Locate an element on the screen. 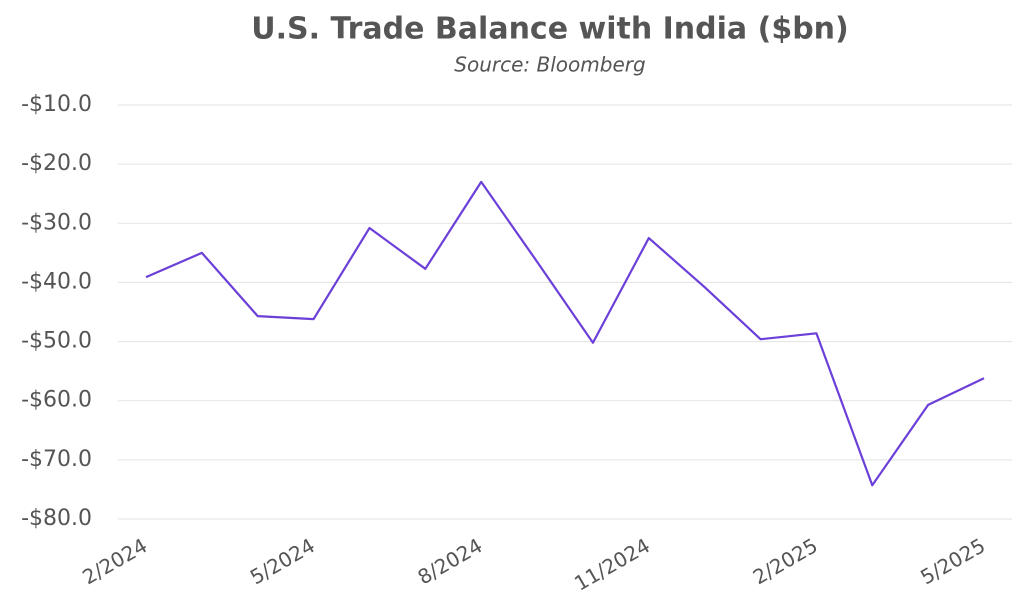 This screenshot has width=1024, height=616. x-tick-label: 8/2024 is located at coordinates (450, 561).